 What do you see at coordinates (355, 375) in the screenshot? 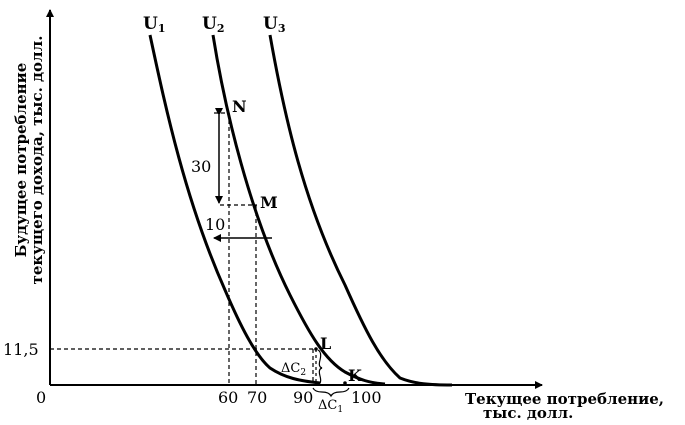
I see `point-label-k: K` at bounding box center [355, 375].